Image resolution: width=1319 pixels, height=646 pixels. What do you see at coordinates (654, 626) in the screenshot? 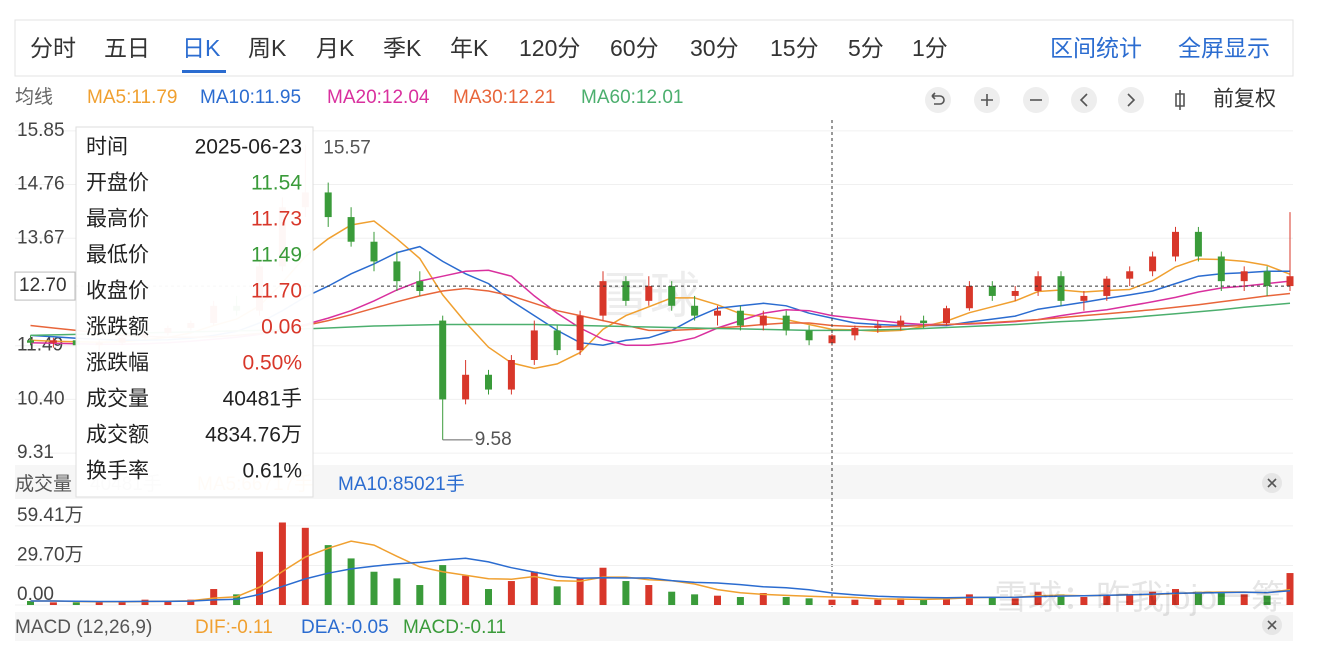
I see `macd-header-bg` at bounding box center [654, 626].